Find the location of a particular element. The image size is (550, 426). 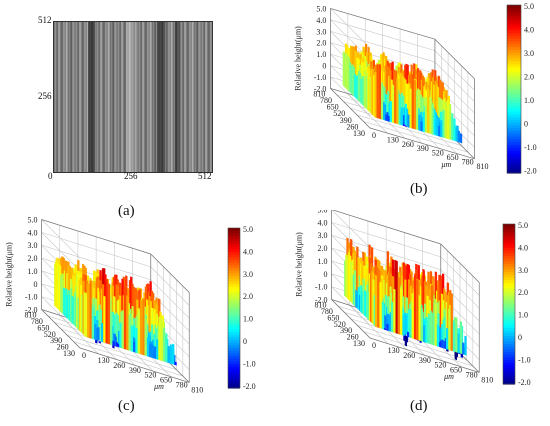

z-tick-label: 3.0 is located at coordinates (321, 31).